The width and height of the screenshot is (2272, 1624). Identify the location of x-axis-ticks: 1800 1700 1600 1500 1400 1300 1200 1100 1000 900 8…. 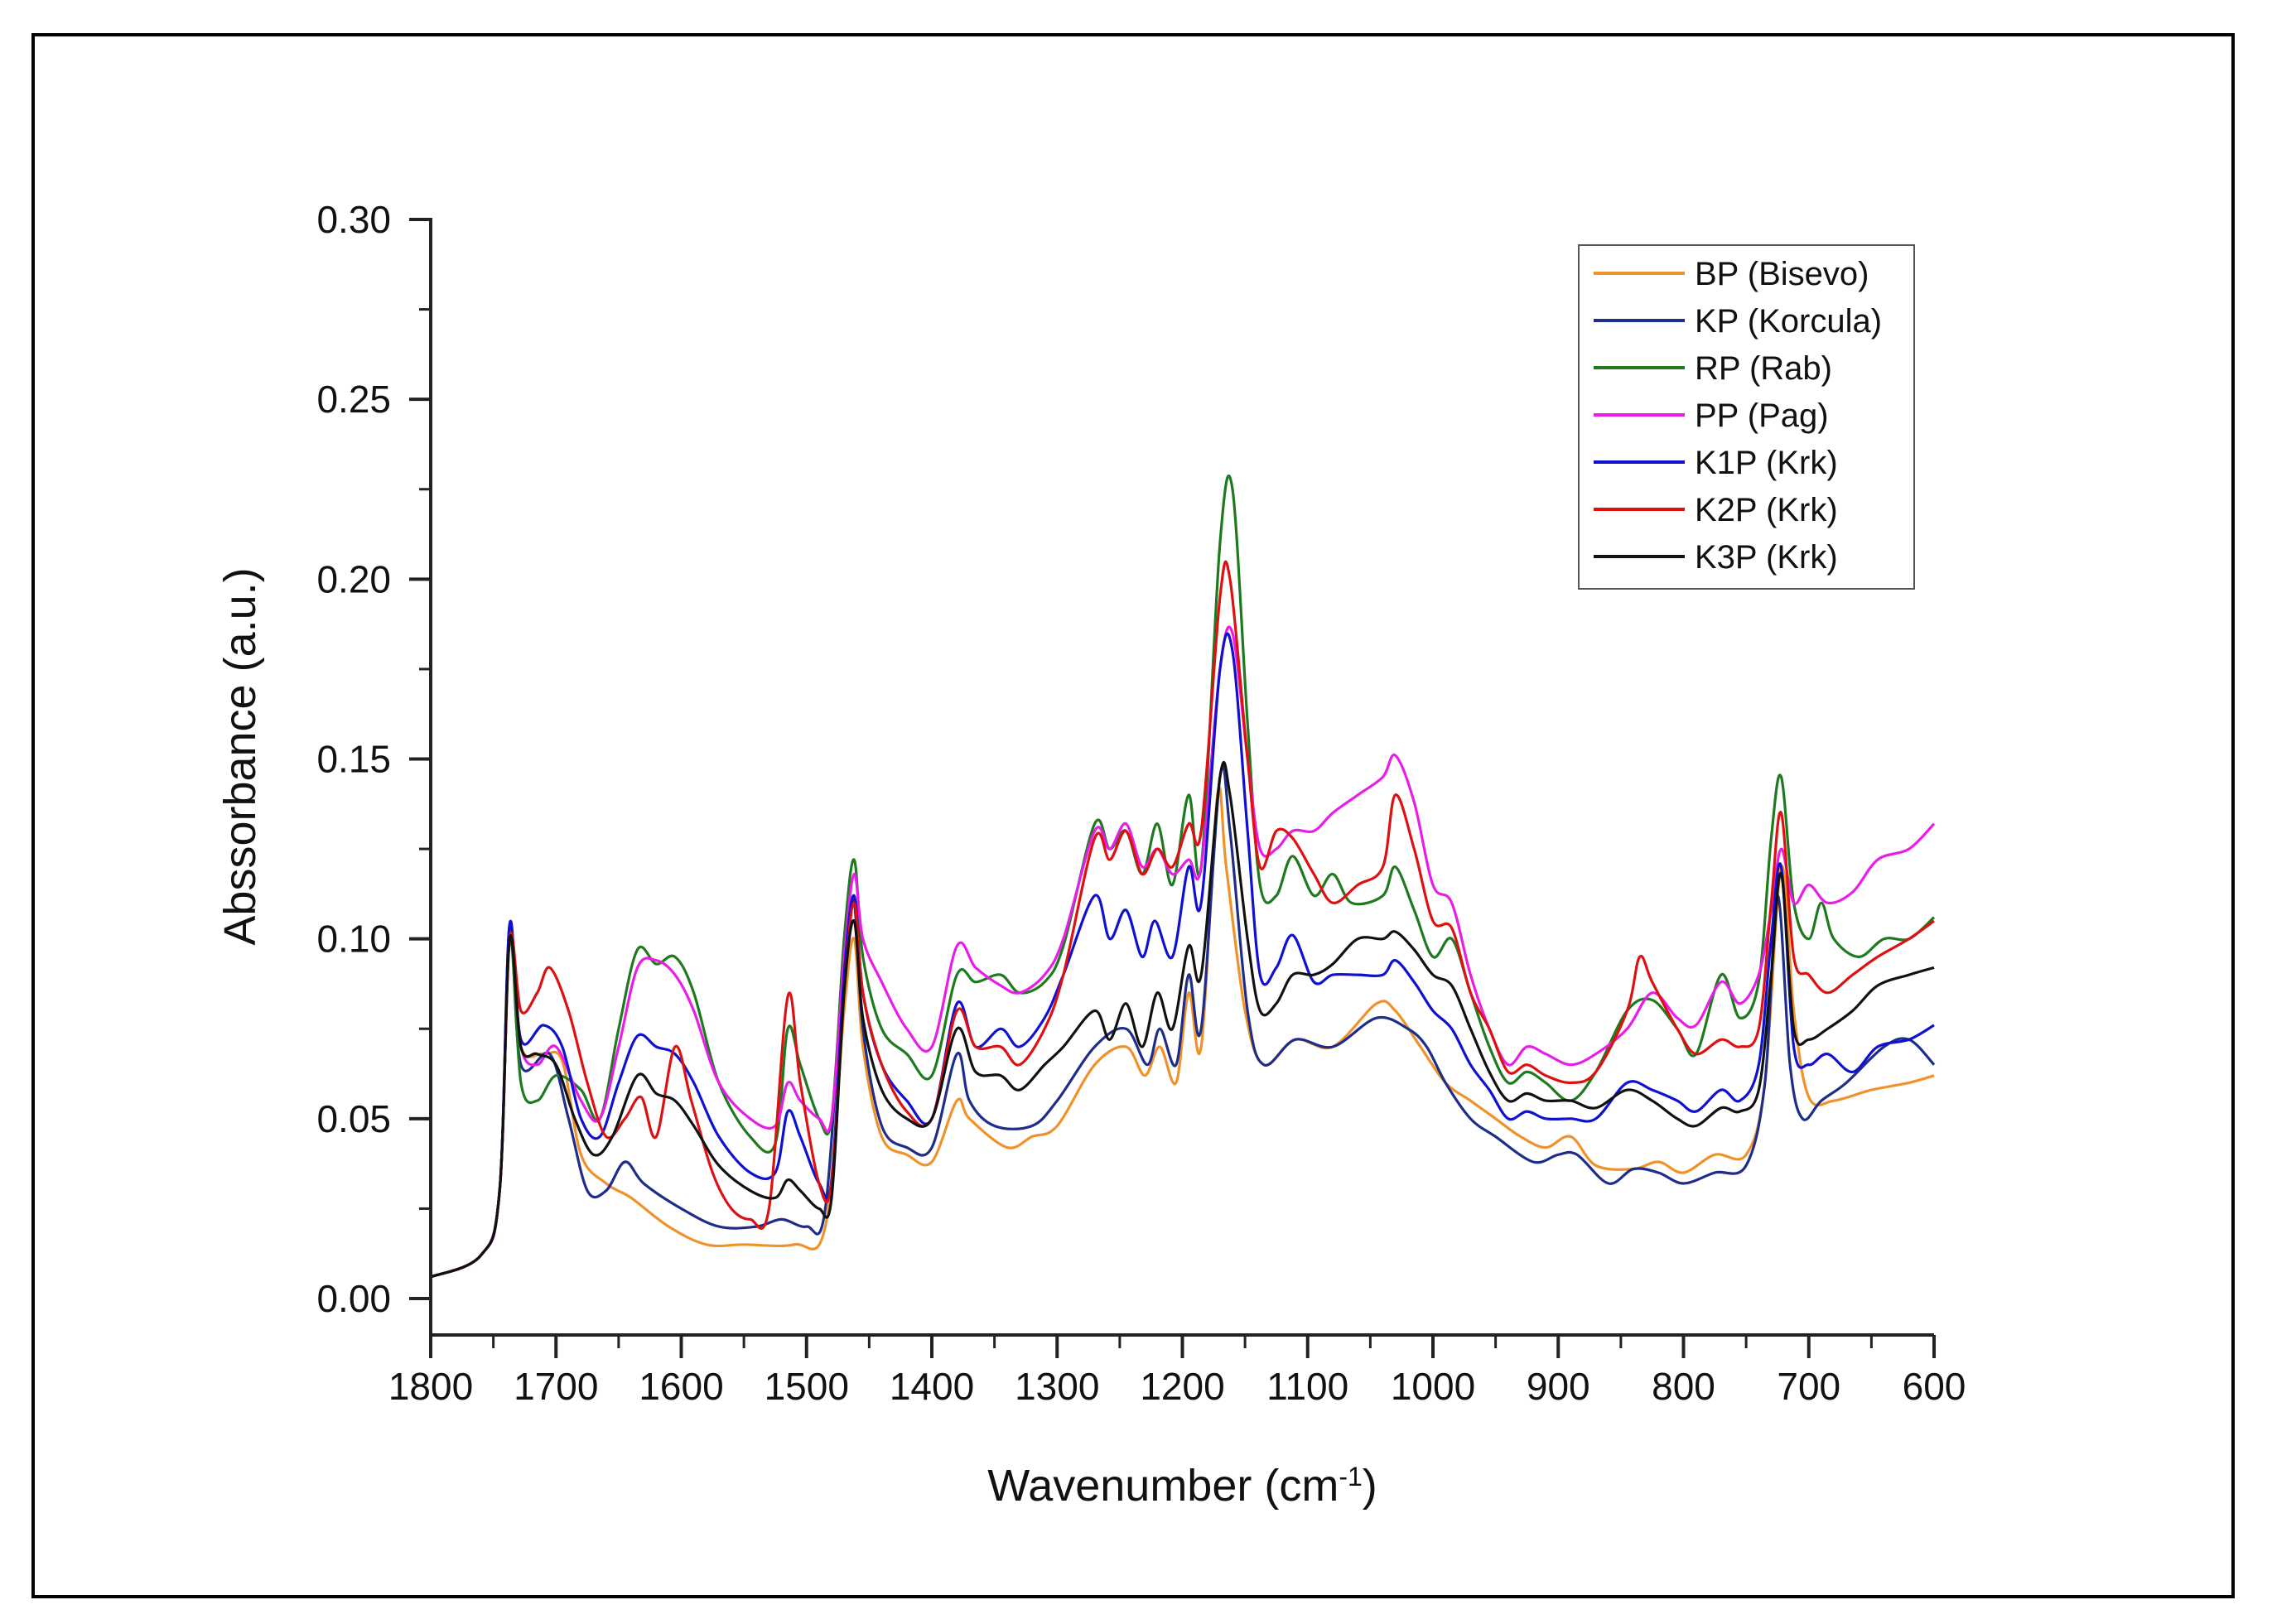
(1177, 1371).